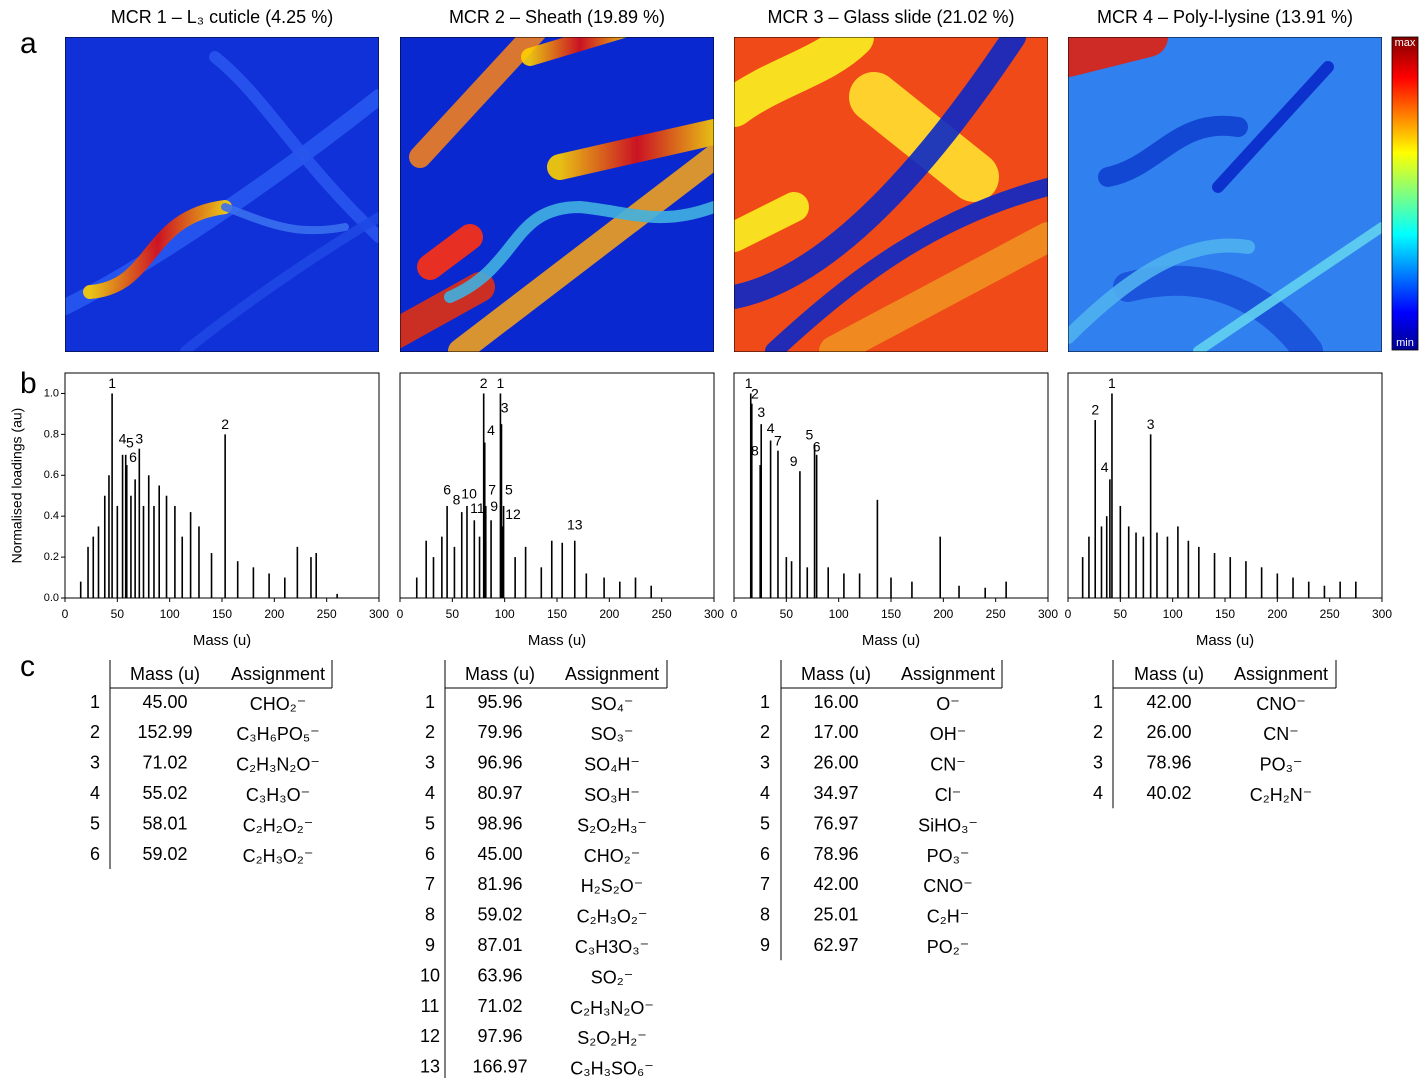 The height and width of the screenshot is (1083, 1422). What do you see at coordinates (51, 598) in the screenshot?
I see `y-tick-label: 0.0` at bounding box center [51, 598].